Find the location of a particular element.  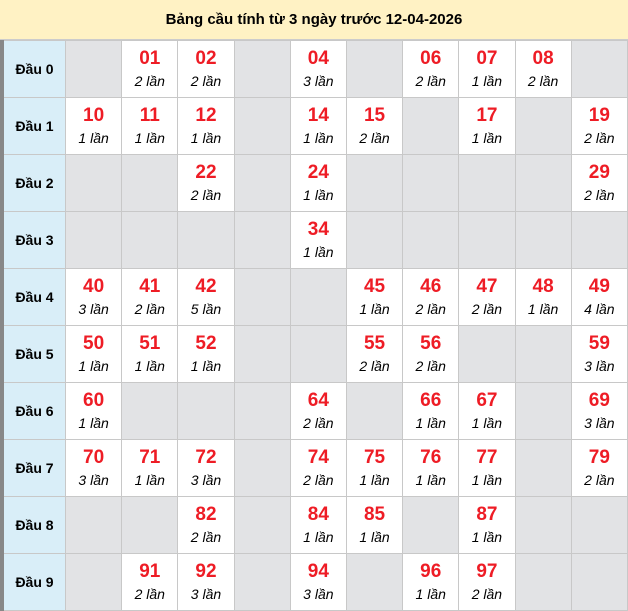

lottery-number: 11 is located at coordinates (149, 115).